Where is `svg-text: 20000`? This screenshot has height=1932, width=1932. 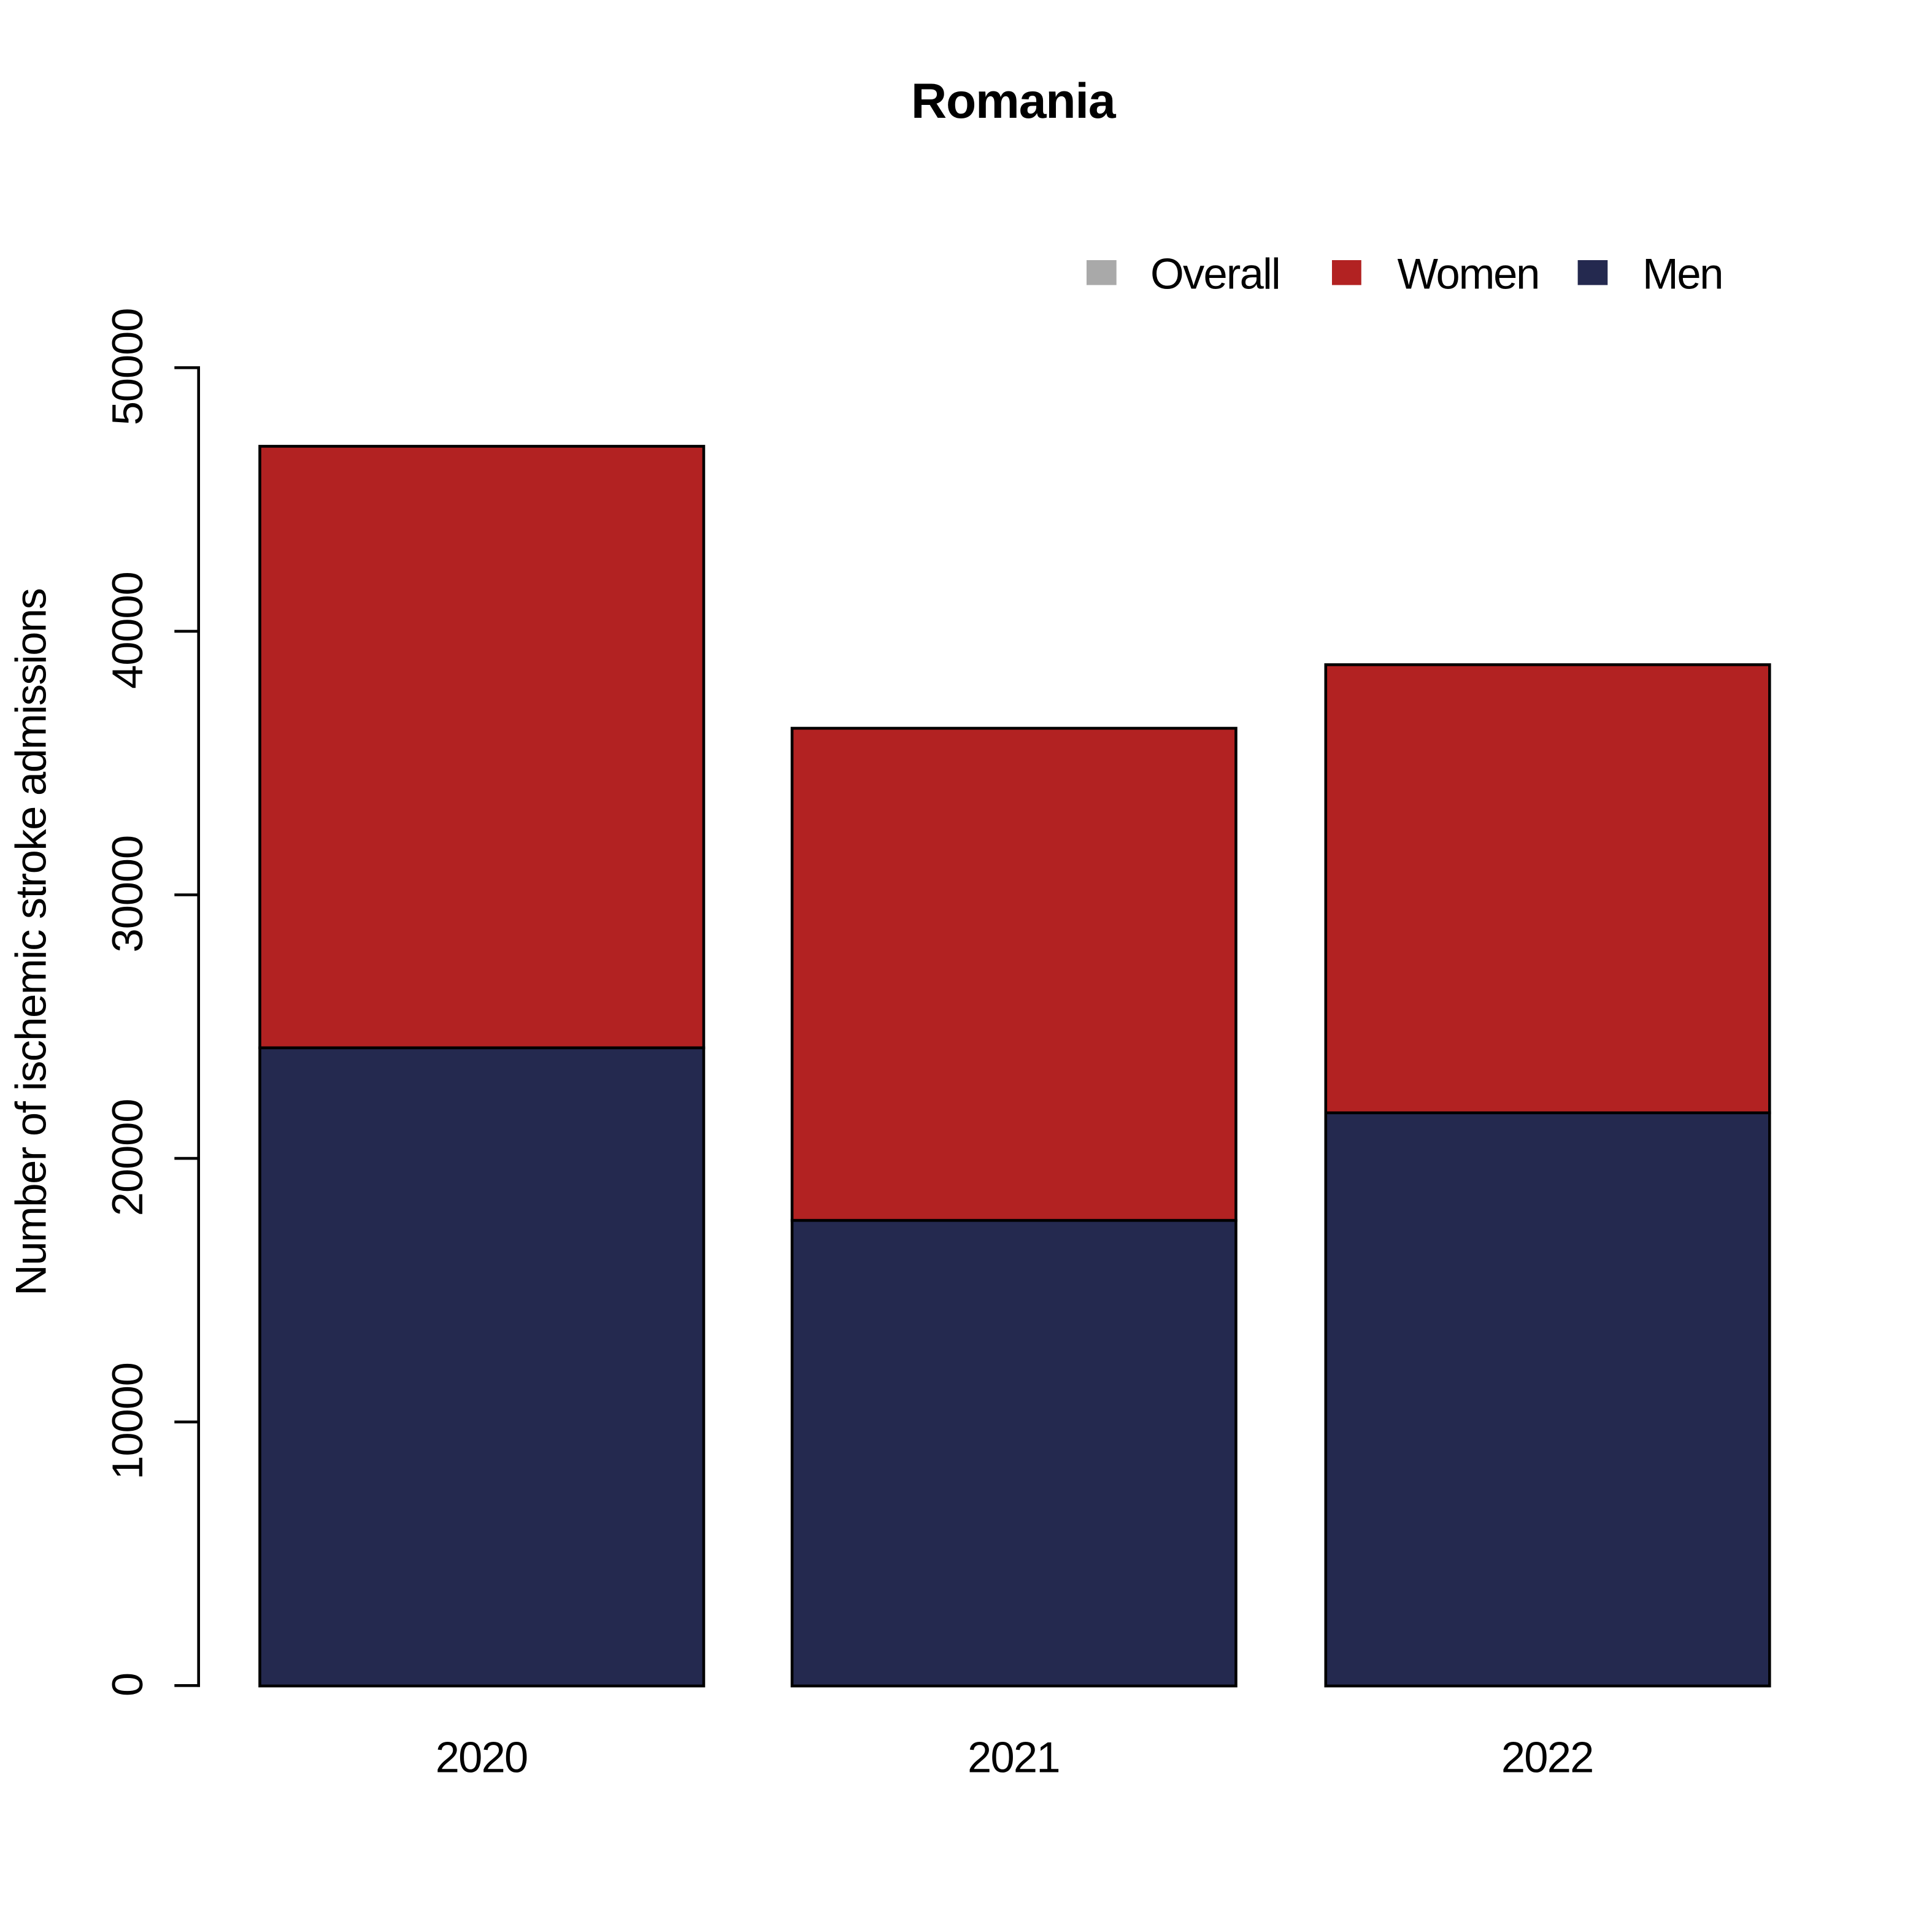
svg-text: 20000 is located at coordinates (127, 1158).